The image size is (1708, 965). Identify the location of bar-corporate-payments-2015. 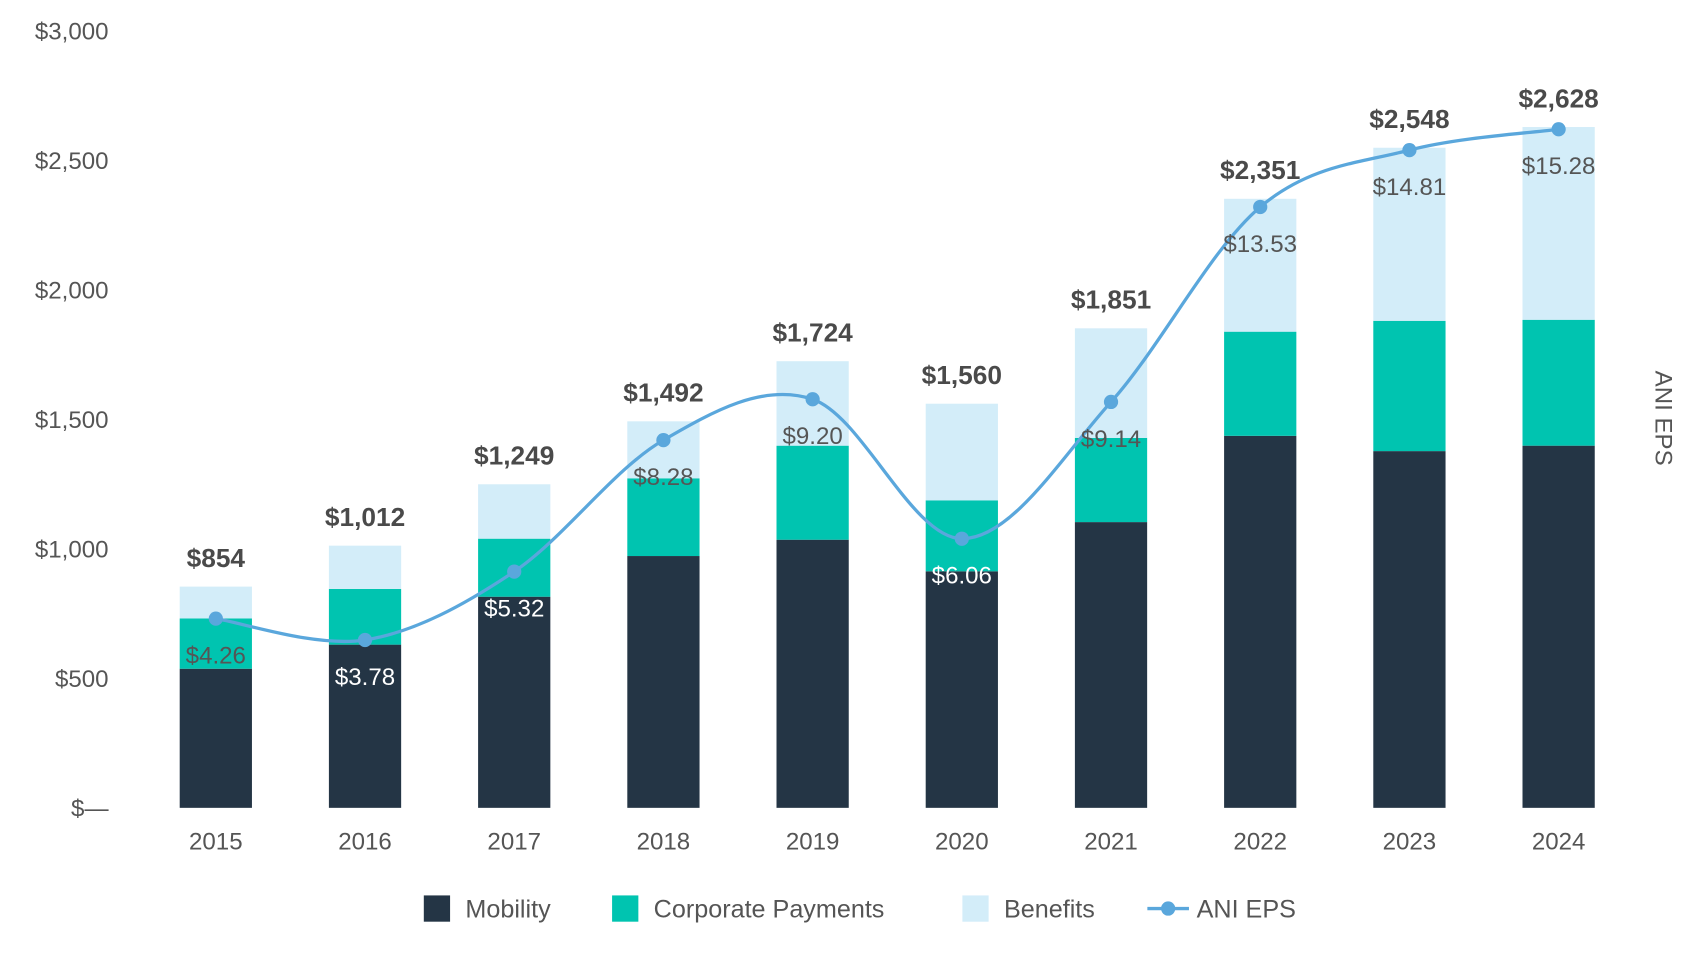
(215, 643).